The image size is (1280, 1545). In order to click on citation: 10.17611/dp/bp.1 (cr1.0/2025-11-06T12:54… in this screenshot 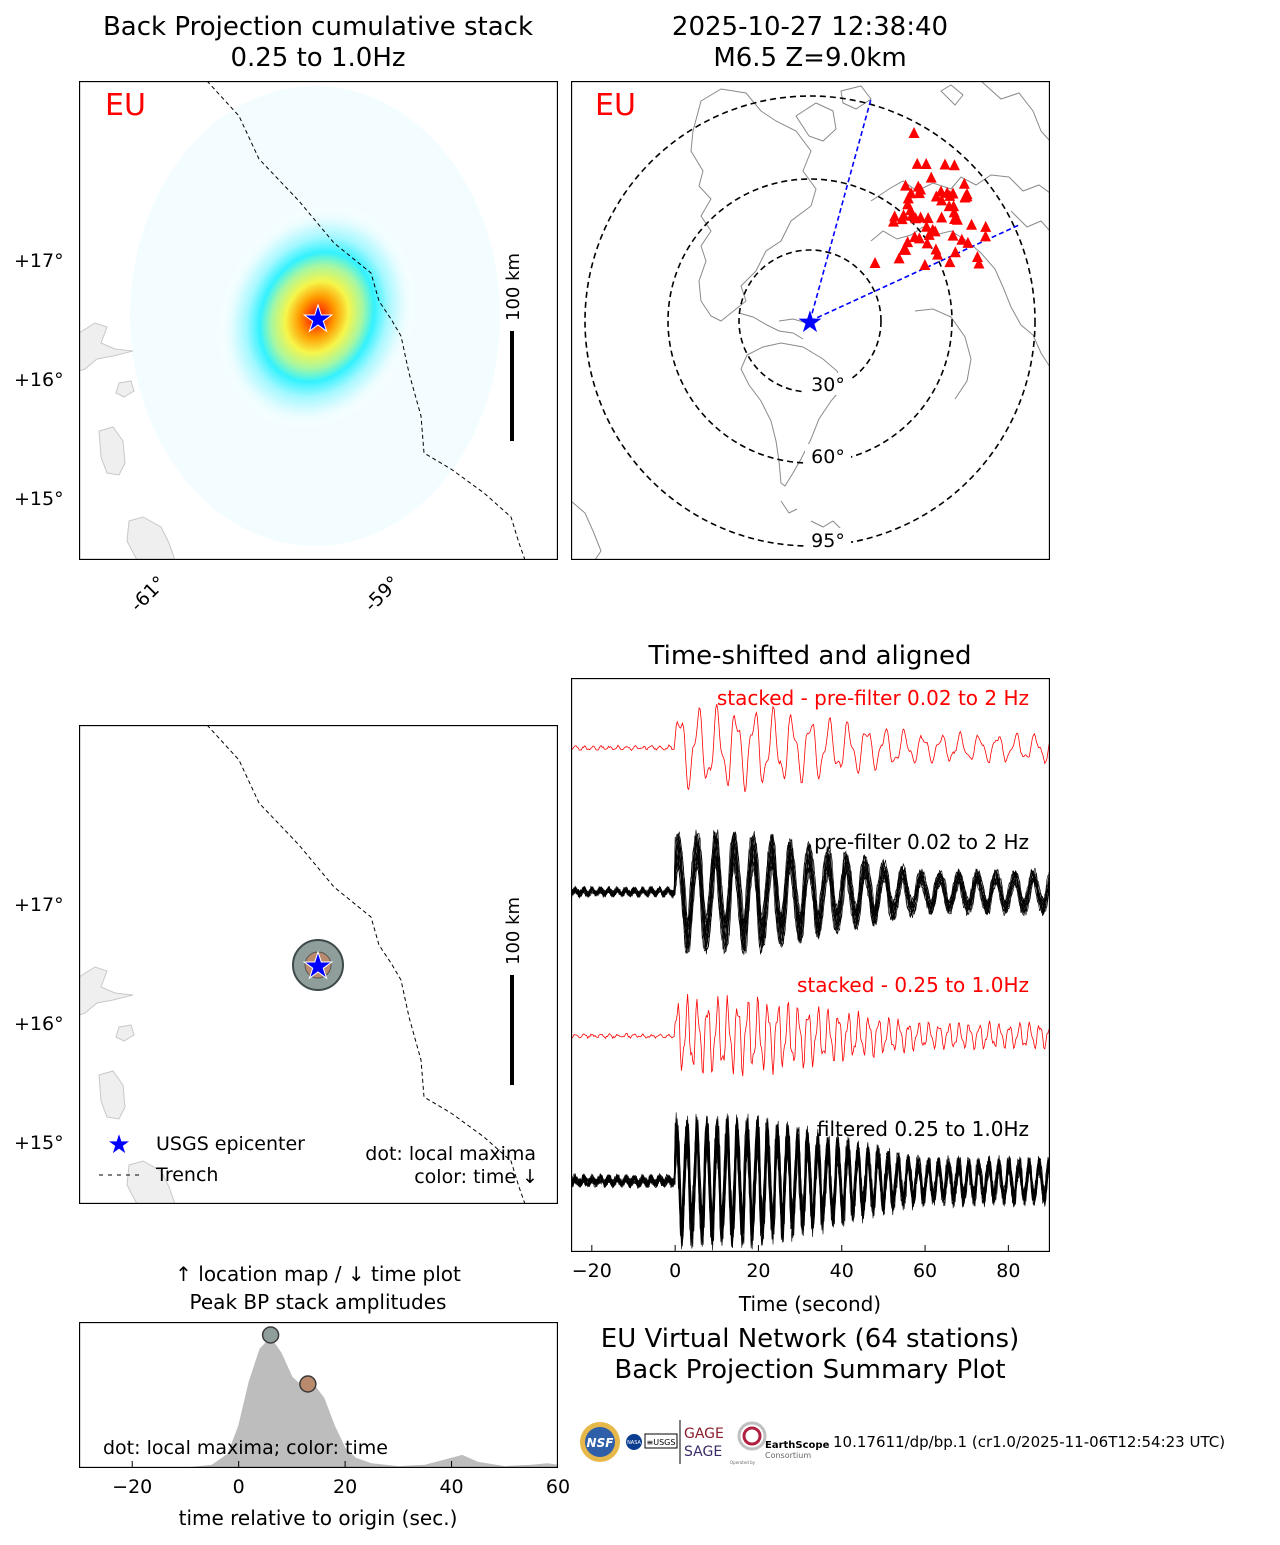, I will do `click(1029, 1442)`.